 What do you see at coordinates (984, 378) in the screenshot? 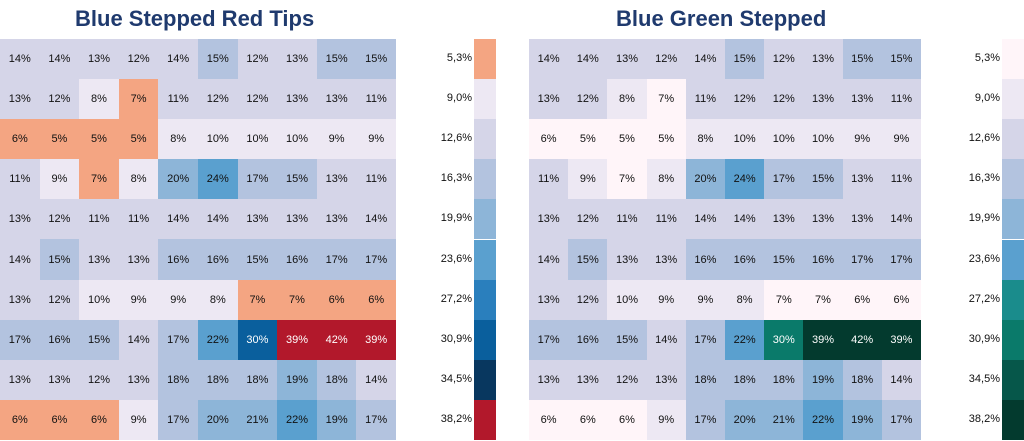
I see `legend-label: 34,5%` at bounding box center [984, 378].